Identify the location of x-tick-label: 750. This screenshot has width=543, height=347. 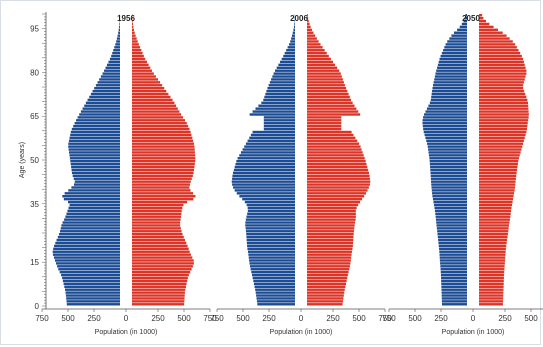
(42, 318).